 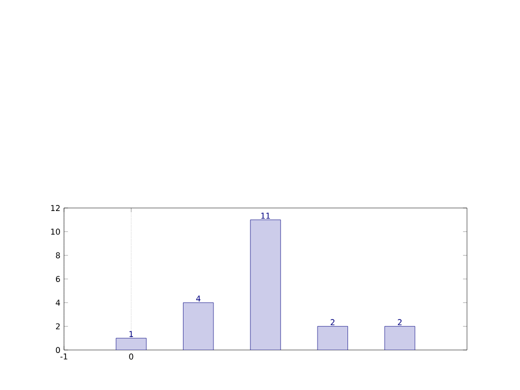 What do you see at coordinates (58, 255) in the screenshot?
I see `y-tick-label: 8` at bounding box center [58, 255].